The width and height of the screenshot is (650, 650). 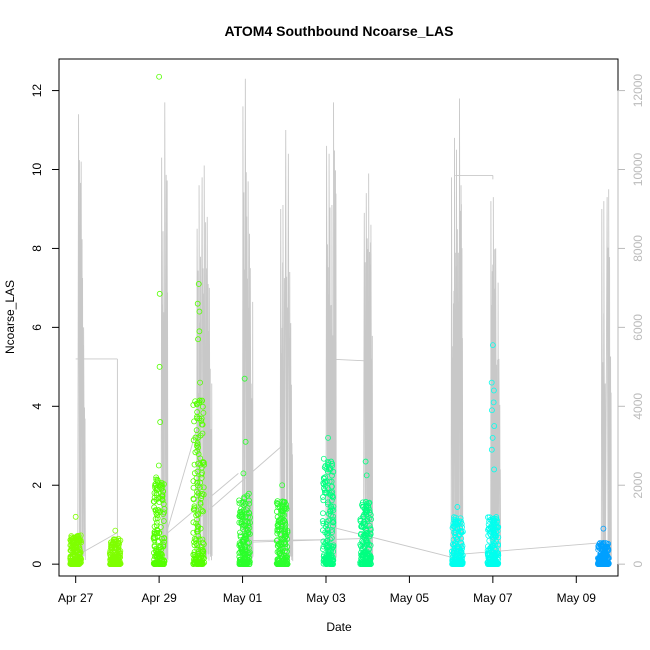 I want to click on line-connector, so click(x=303, y=540).